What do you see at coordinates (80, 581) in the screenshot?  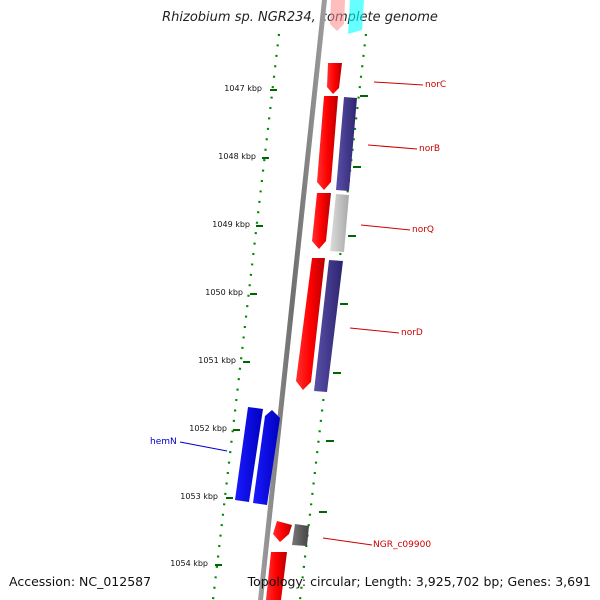 I see `accession-text: Accession: NC_012587` at bounding box center [80, 581].